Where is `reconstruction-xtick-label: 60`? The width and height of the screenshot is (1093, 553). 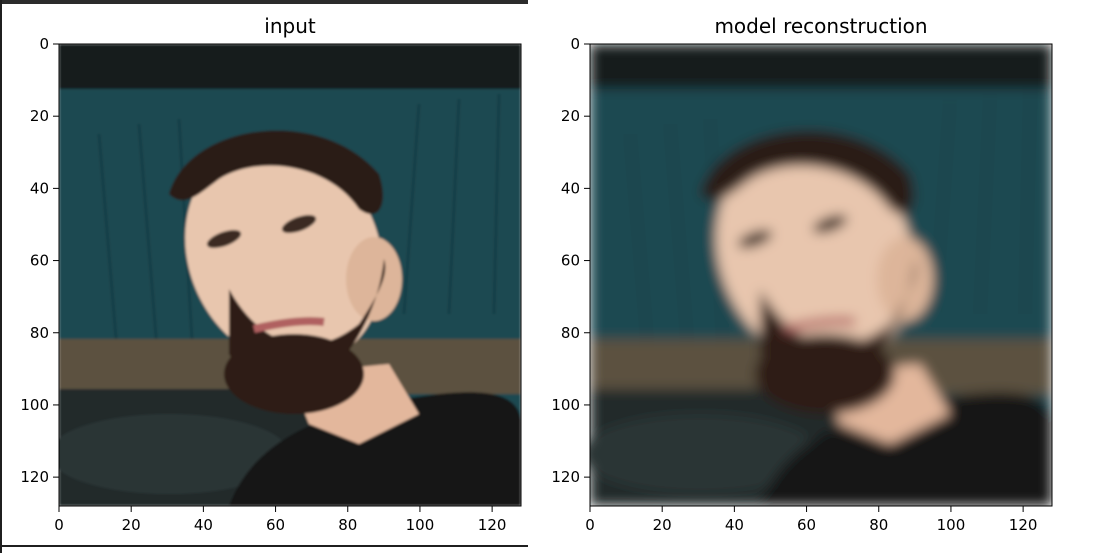
reconstruction-xtick-label: 60 is located at coordinates (806, 525).